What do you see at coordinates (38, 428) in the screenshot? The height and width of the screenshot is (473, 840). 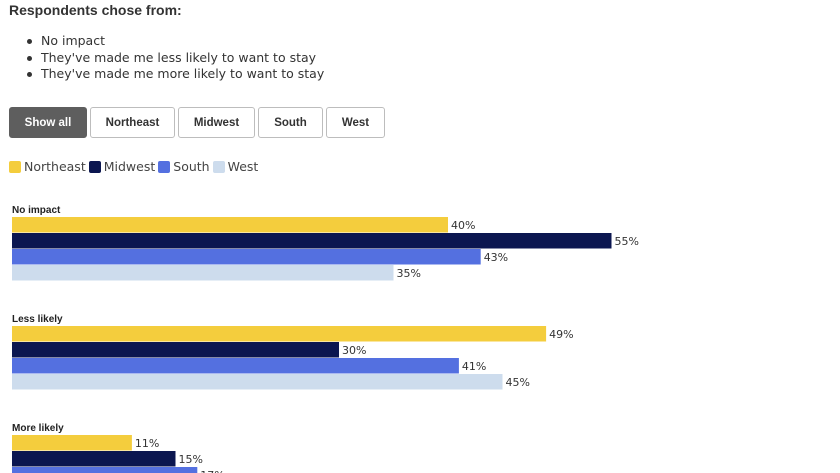 I see `group-label-more-likely: More likely` at bounding box center [38, 428].